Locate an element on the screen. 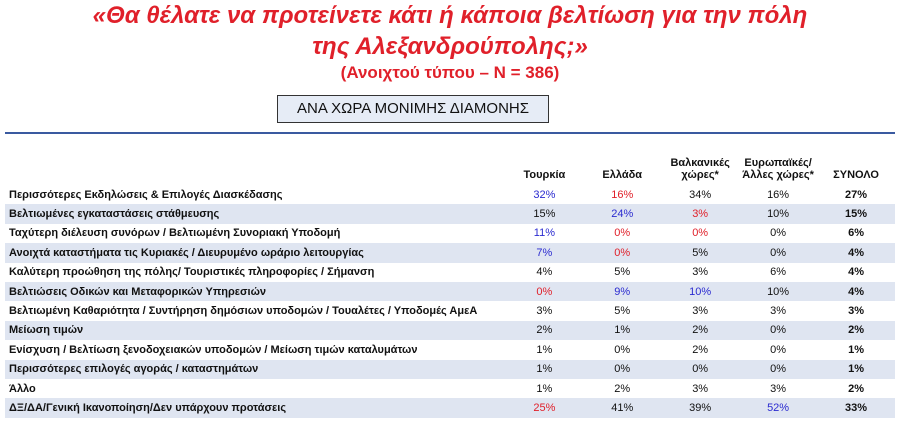 This screenshot has width=900, height=423. row-label: Άλλο is located at coordinates (22, 388).